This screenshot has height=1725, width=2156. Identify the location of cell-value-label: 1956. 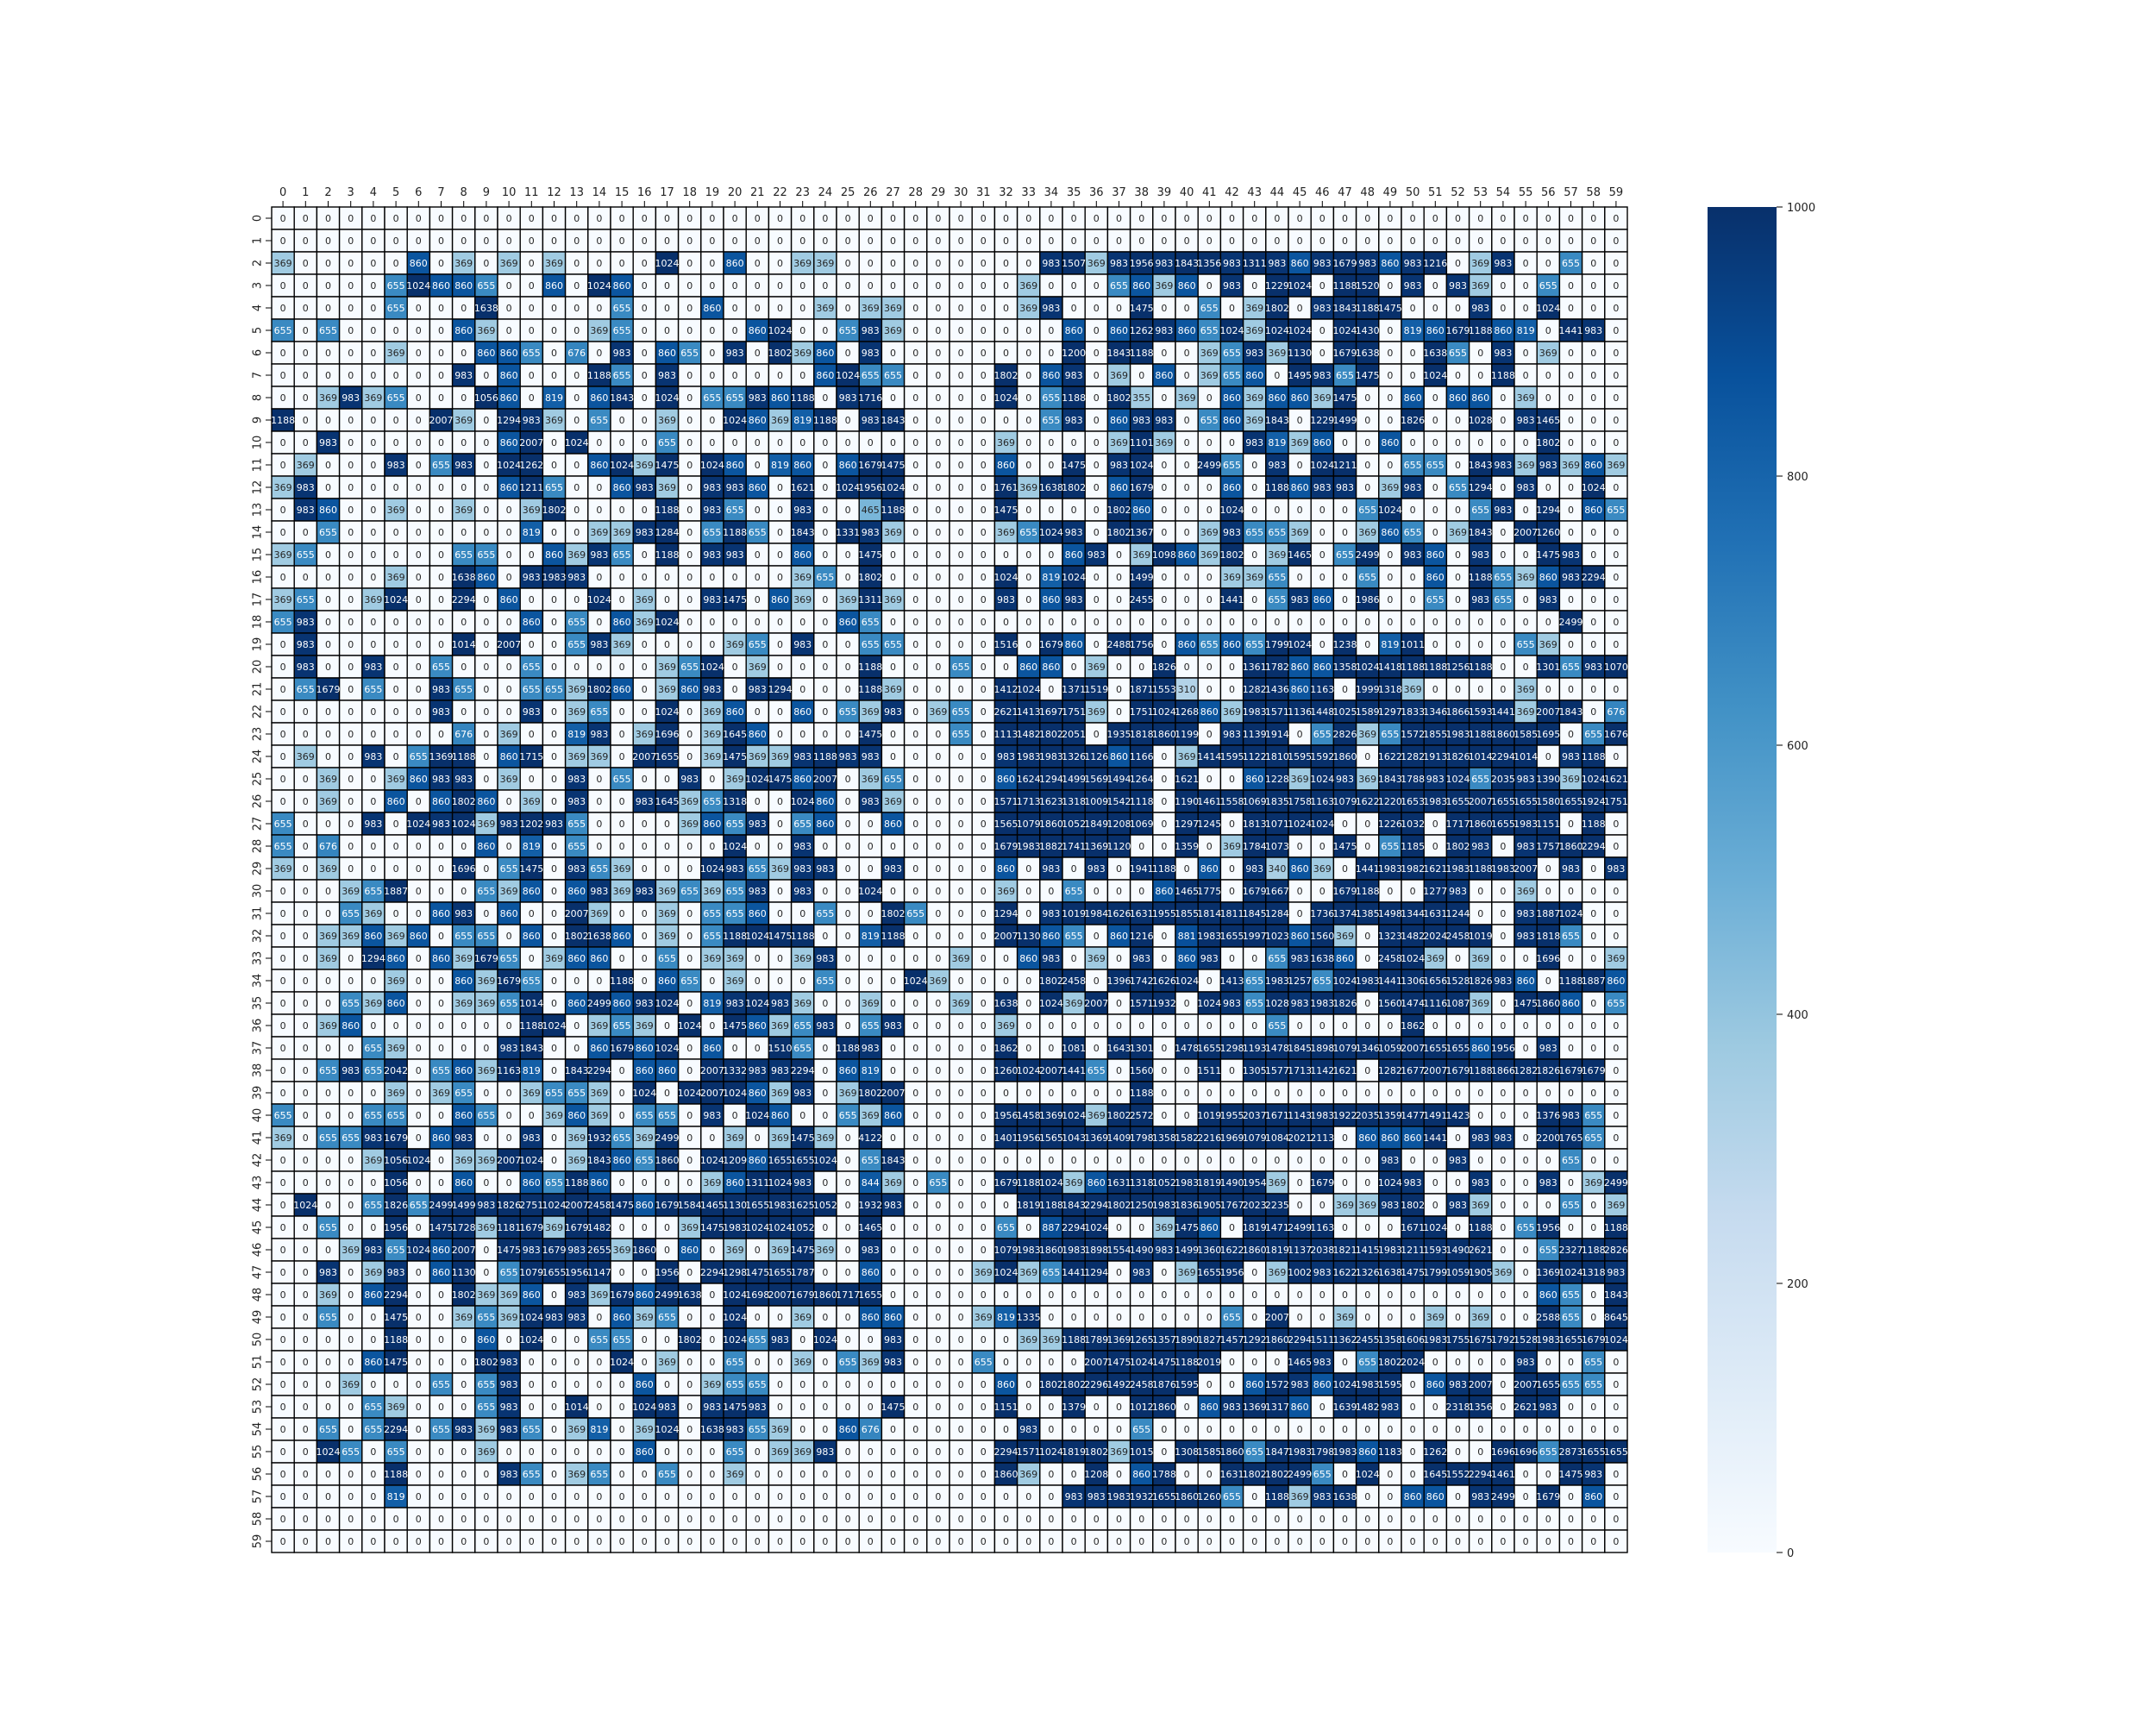
(870, 488).